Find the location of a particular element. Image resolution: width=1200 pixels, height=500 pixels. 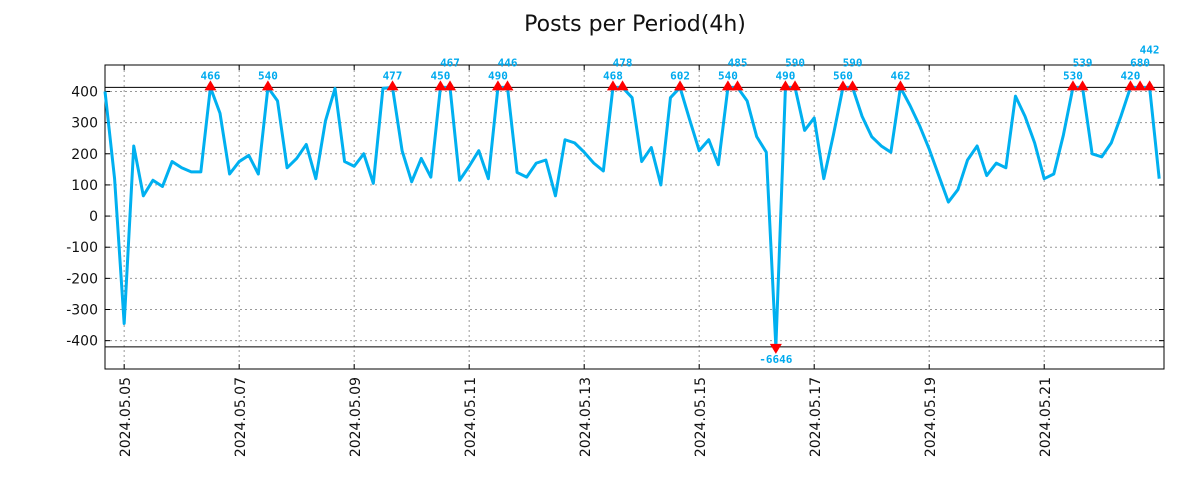

y-tick-label: 400 is located at coordinates (84, 92).